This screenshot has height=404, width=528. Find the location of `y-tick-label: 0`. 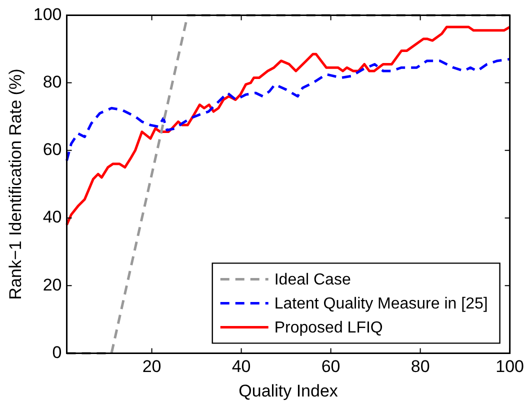

y-tick-label: 0 is located at coordinates (57, 352).